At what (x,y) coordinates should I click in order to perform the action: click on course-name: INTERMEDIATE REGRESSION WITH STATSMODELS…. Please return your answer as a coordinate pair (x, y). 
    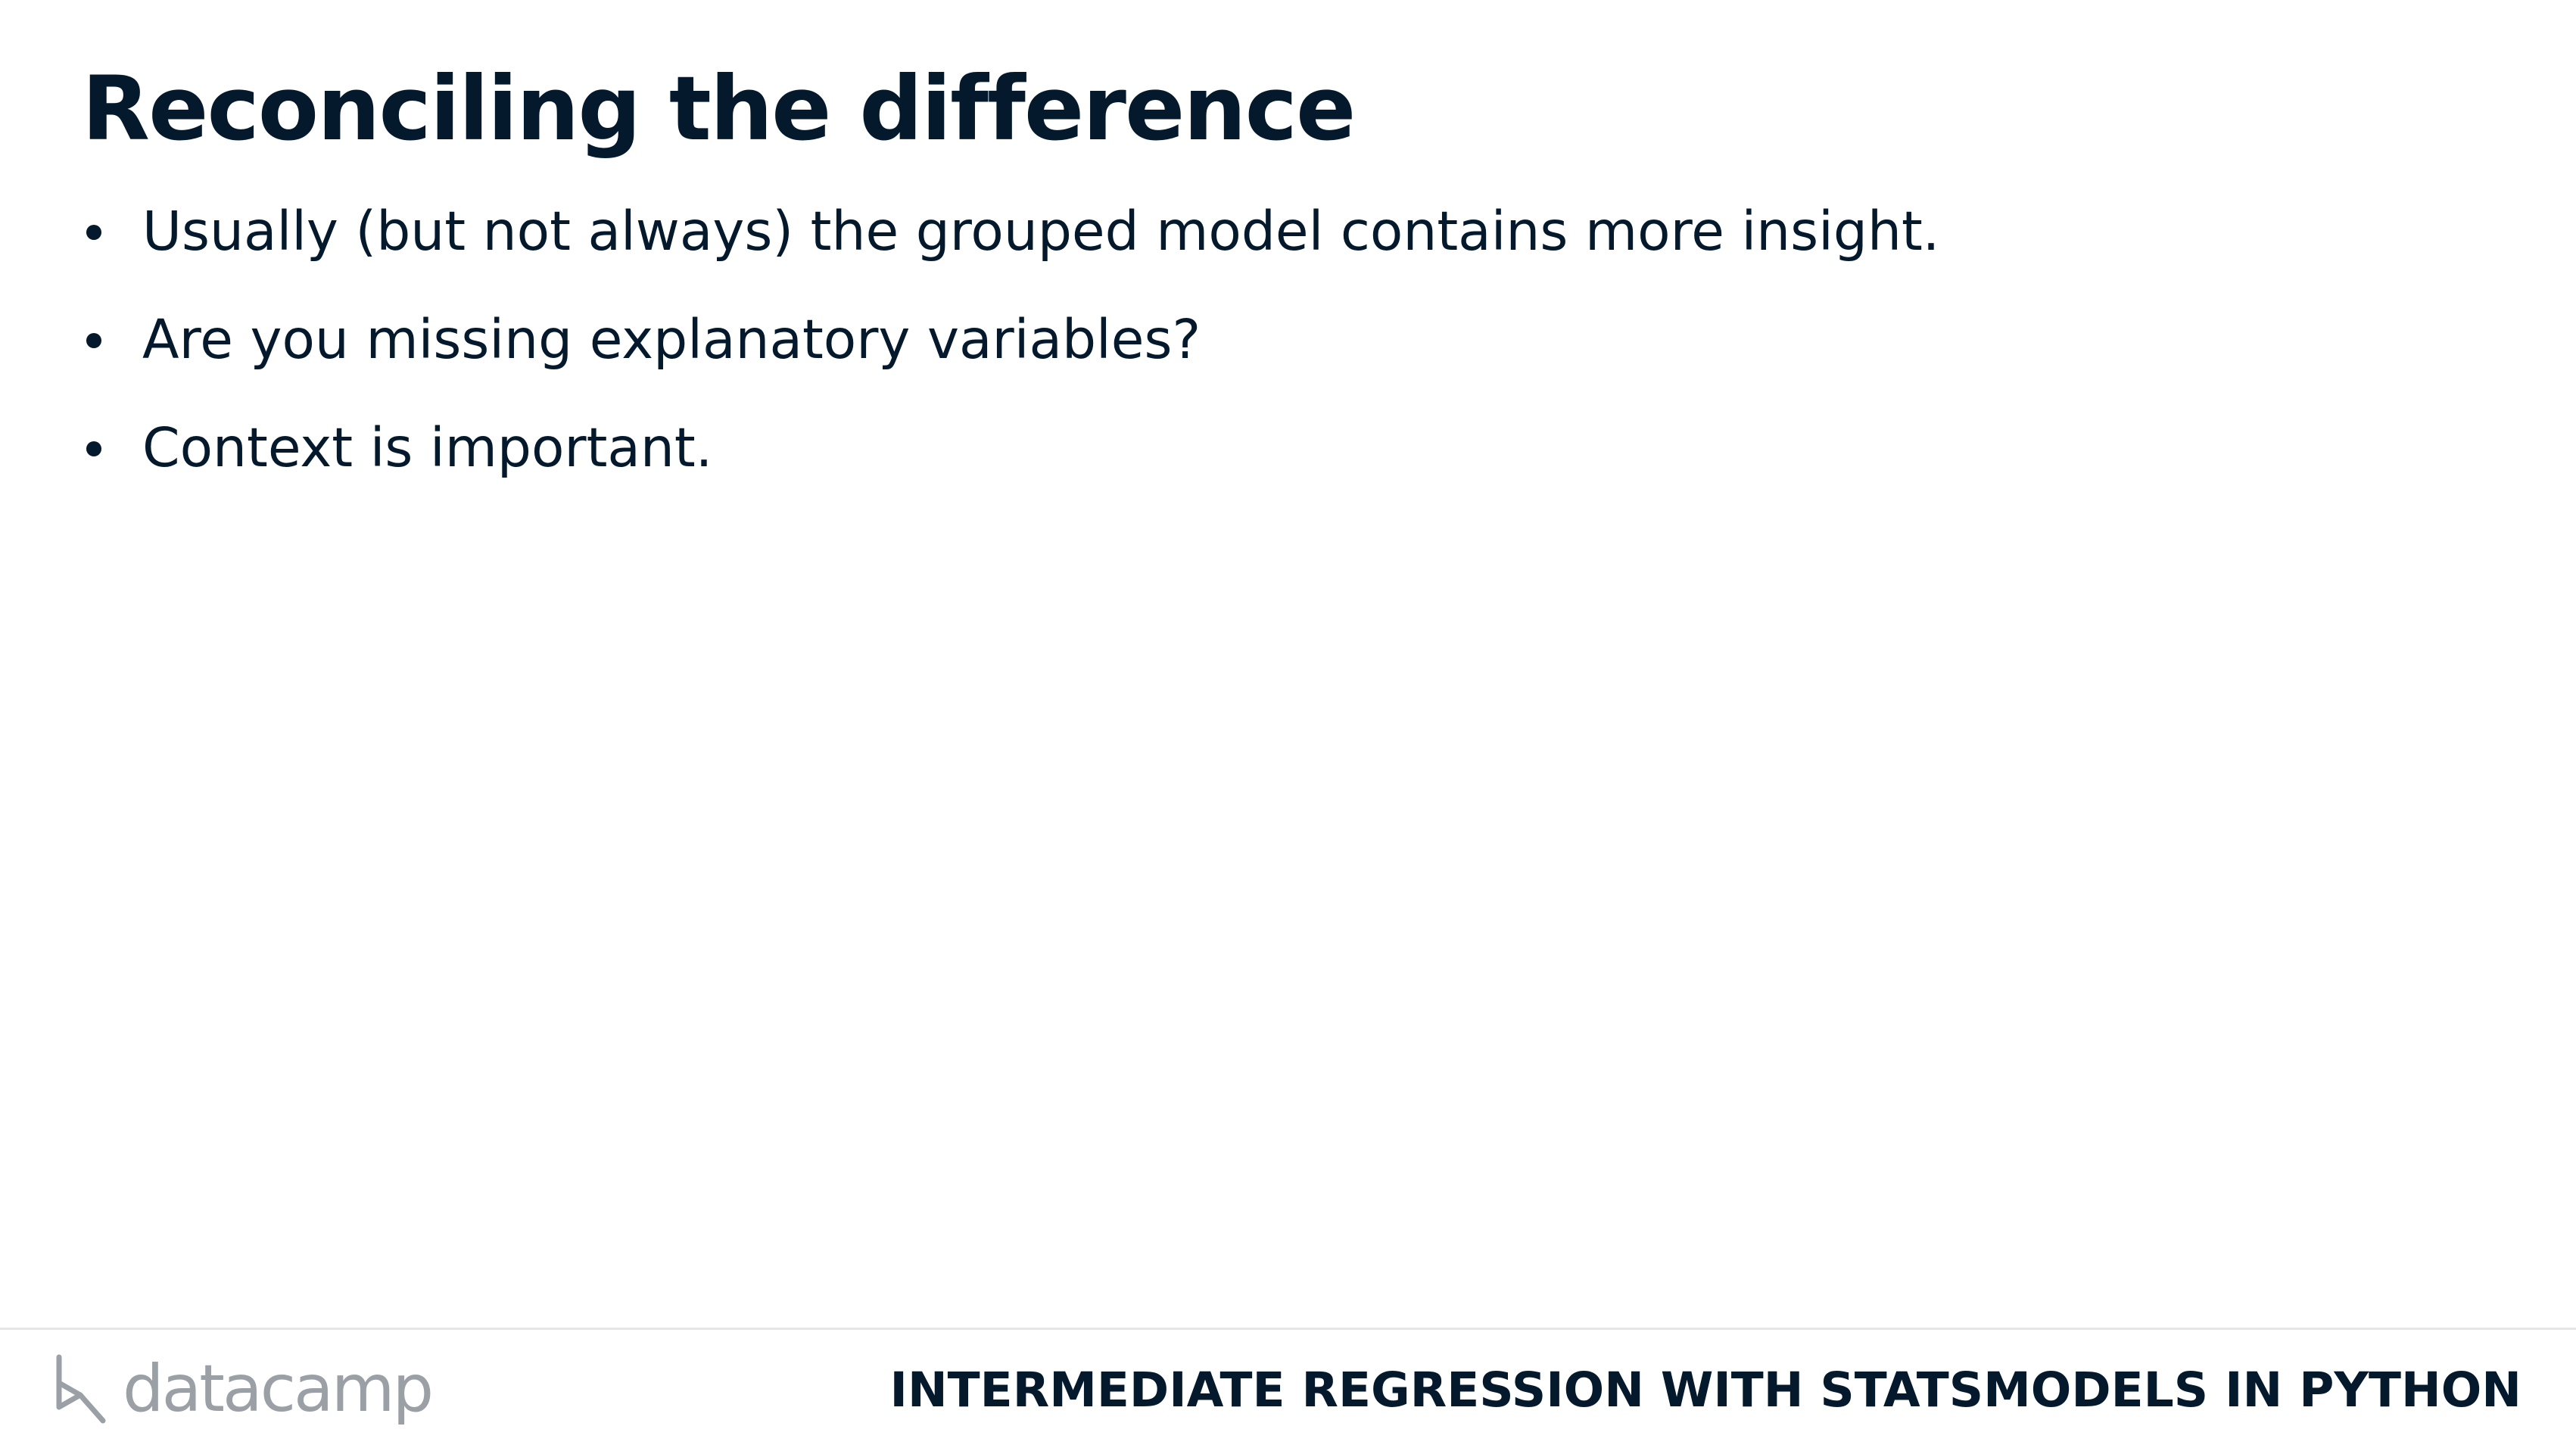
    Looking at the image, I should click on (1705, 1390).